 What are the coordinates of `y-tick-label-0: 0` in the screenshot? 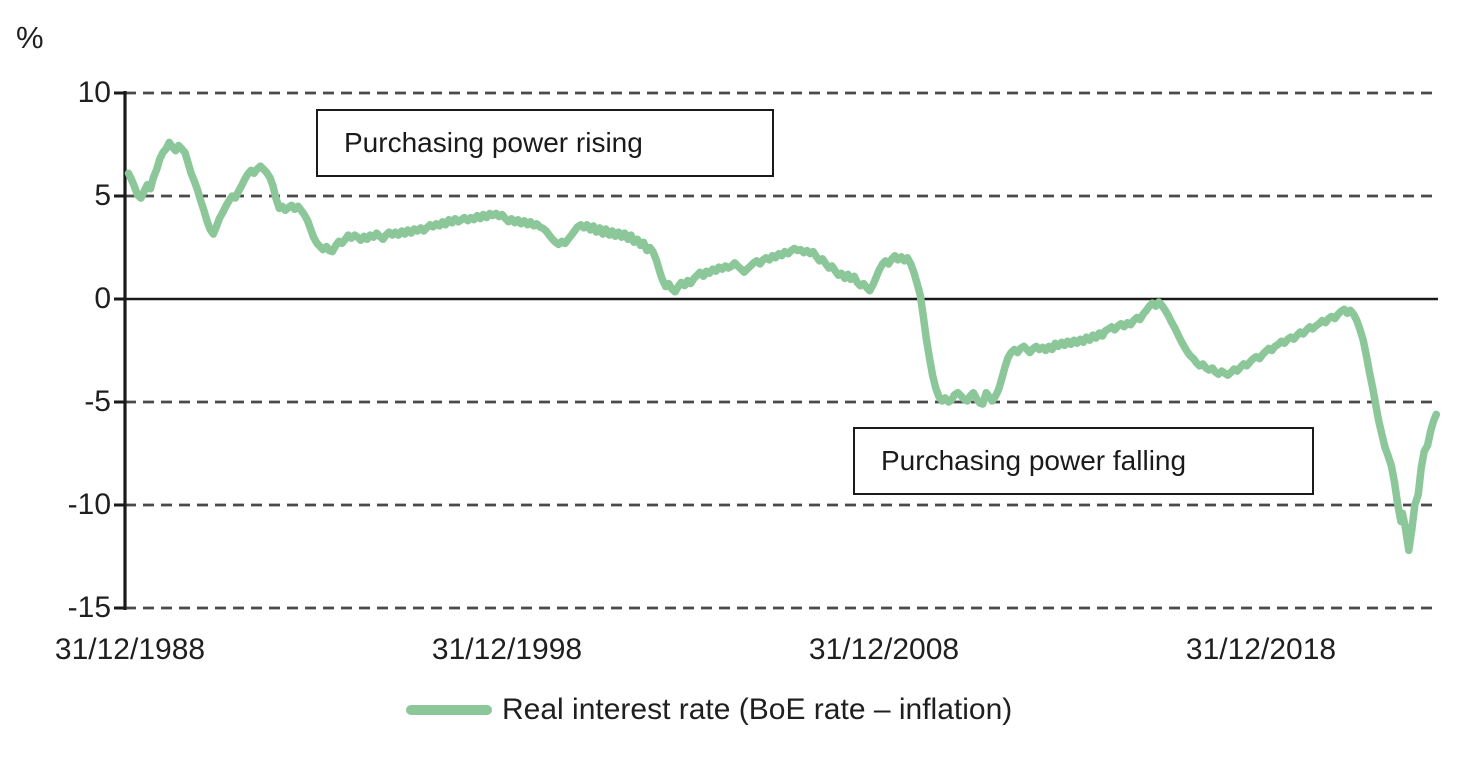 It's located at (102, 298).